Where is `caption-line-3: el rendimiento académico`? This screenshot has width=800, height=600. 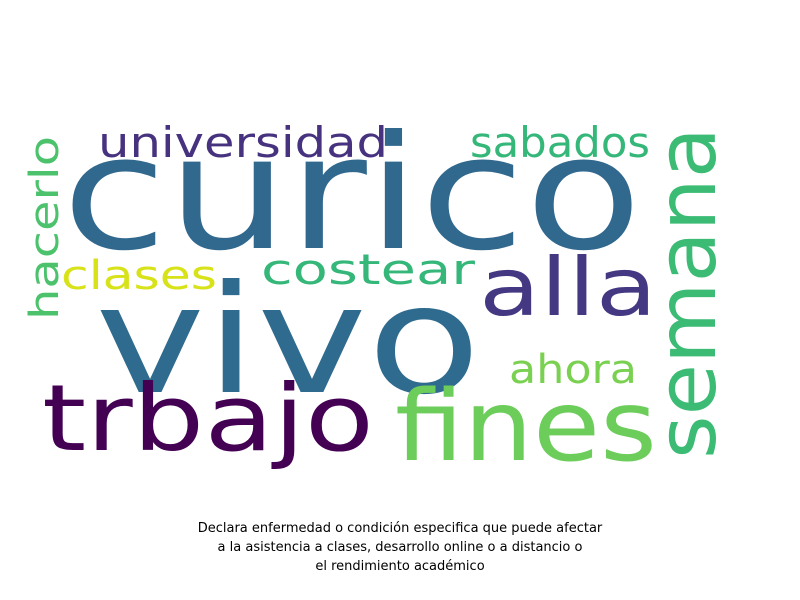
caption-line-3: el rendimiento académico is located at coordinates (400, 566).